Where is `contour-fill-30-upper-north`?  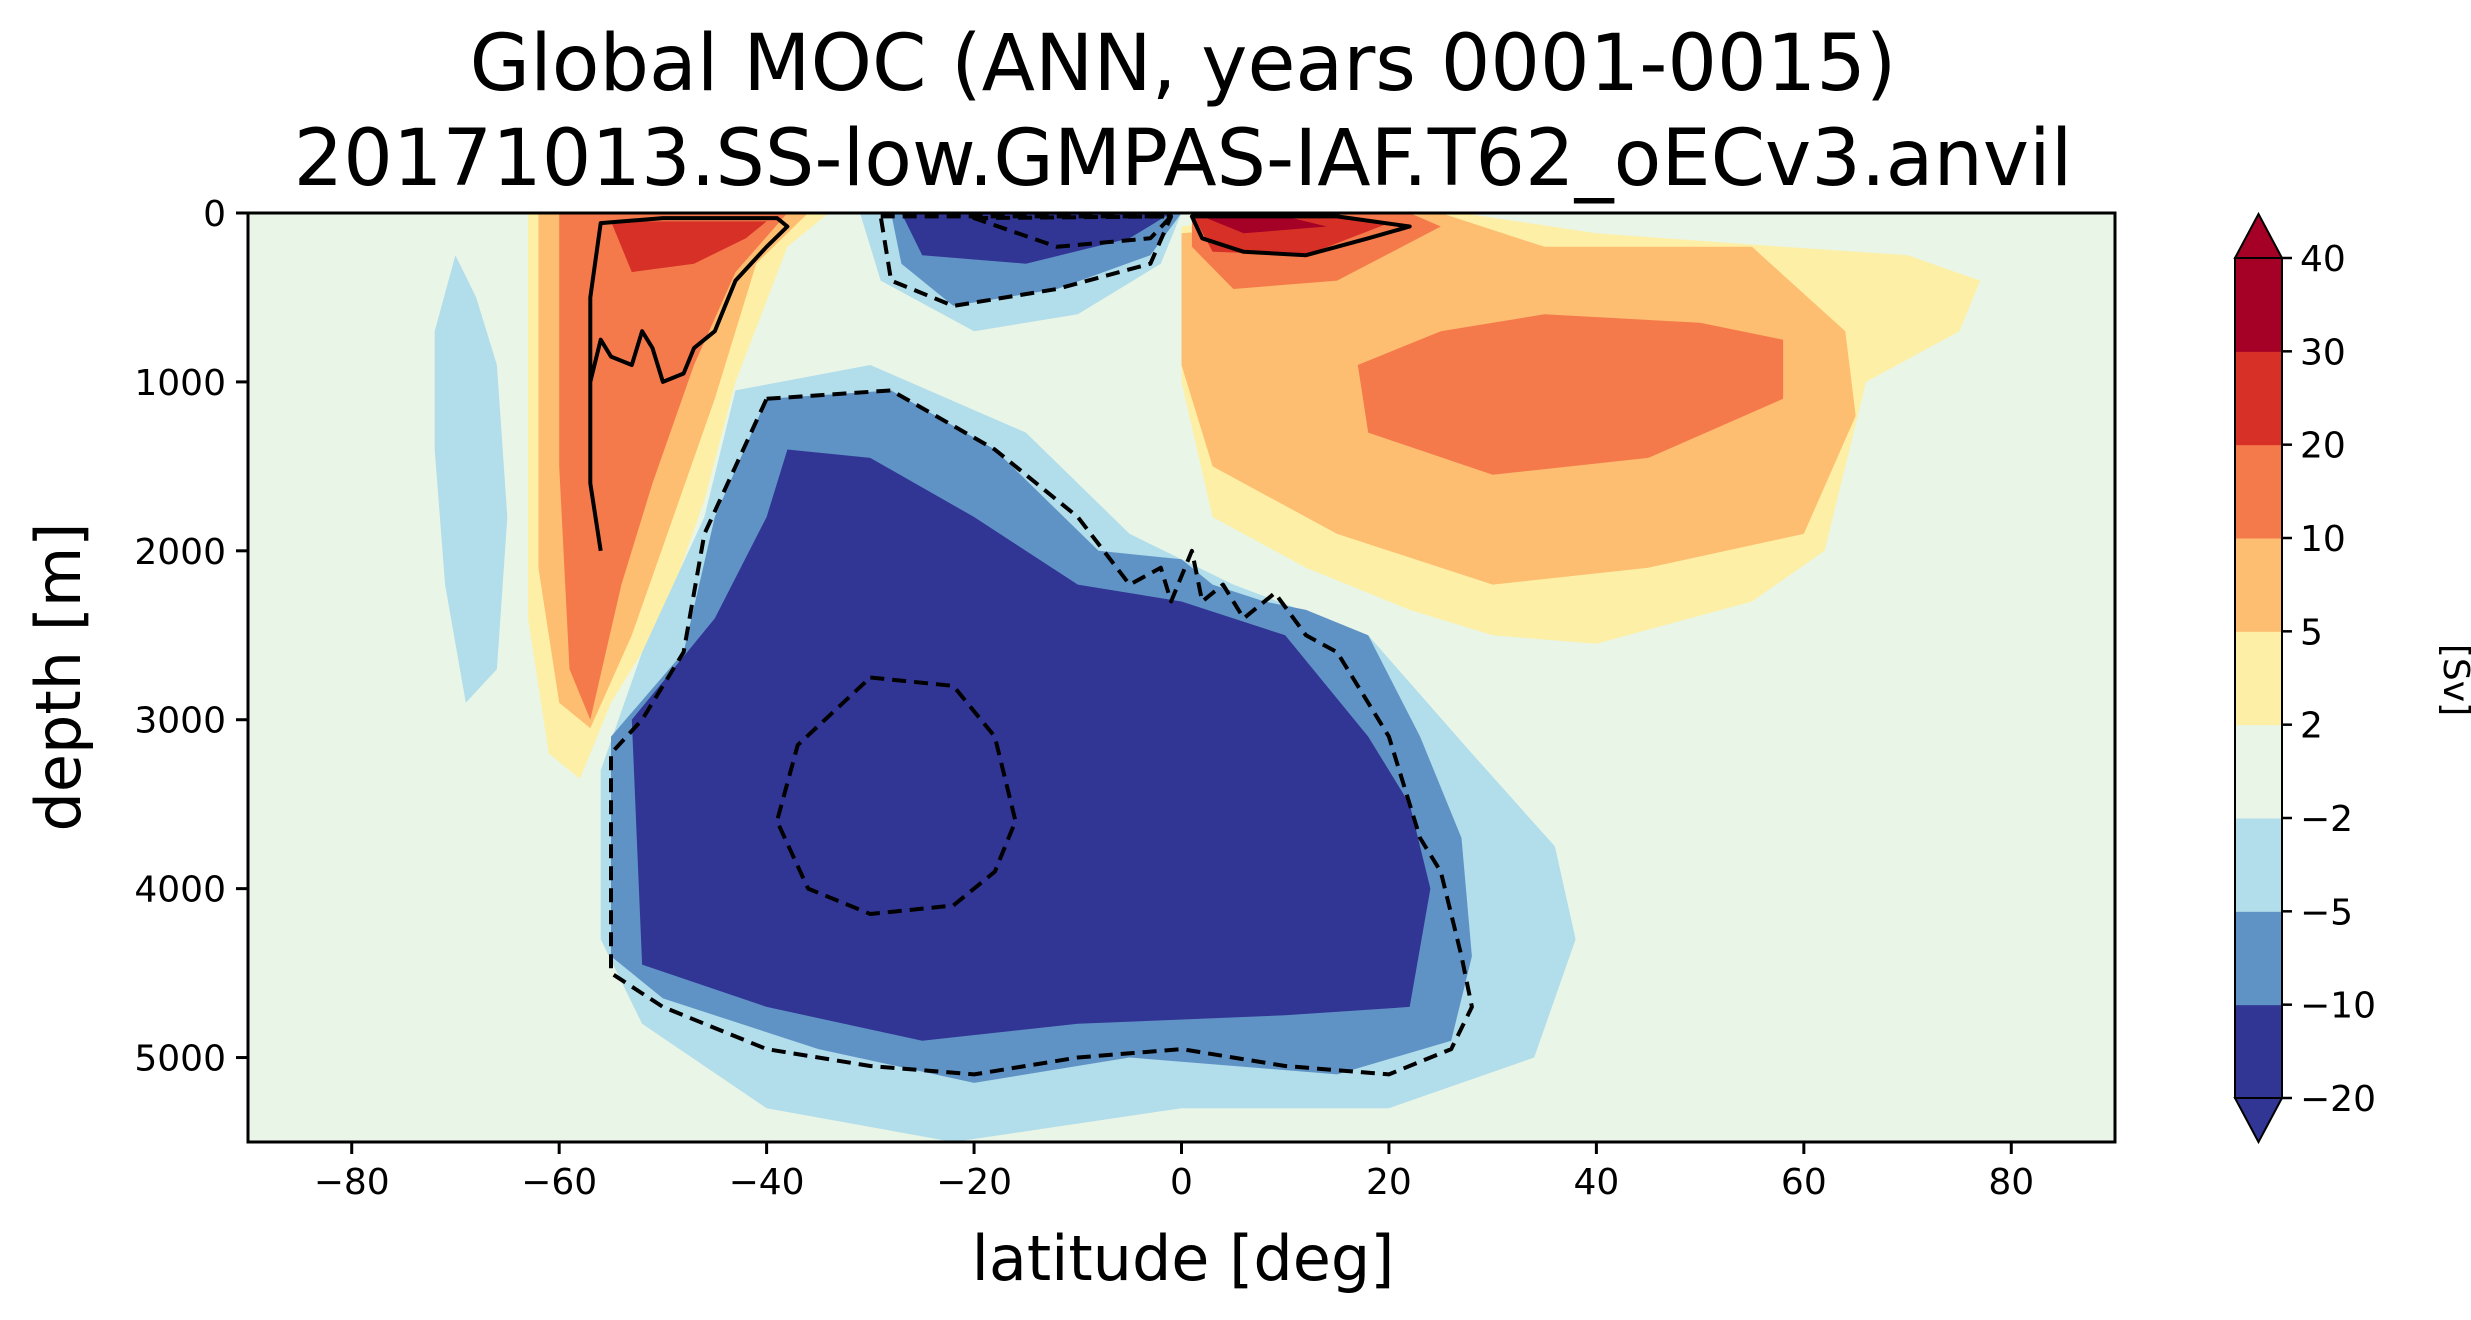 contour-fill-30-upper-north is located at coordinates (1264, 225).